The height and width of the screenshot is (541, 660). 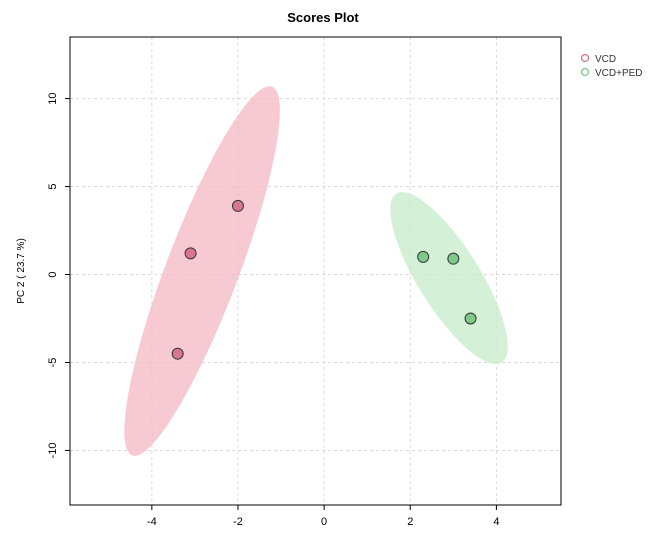 What do you see at coordinates (21, 271) in the screenshot?
I see `y-axis-label: PC 2 ( 23.7 %)` at bounding box center [21, 271].